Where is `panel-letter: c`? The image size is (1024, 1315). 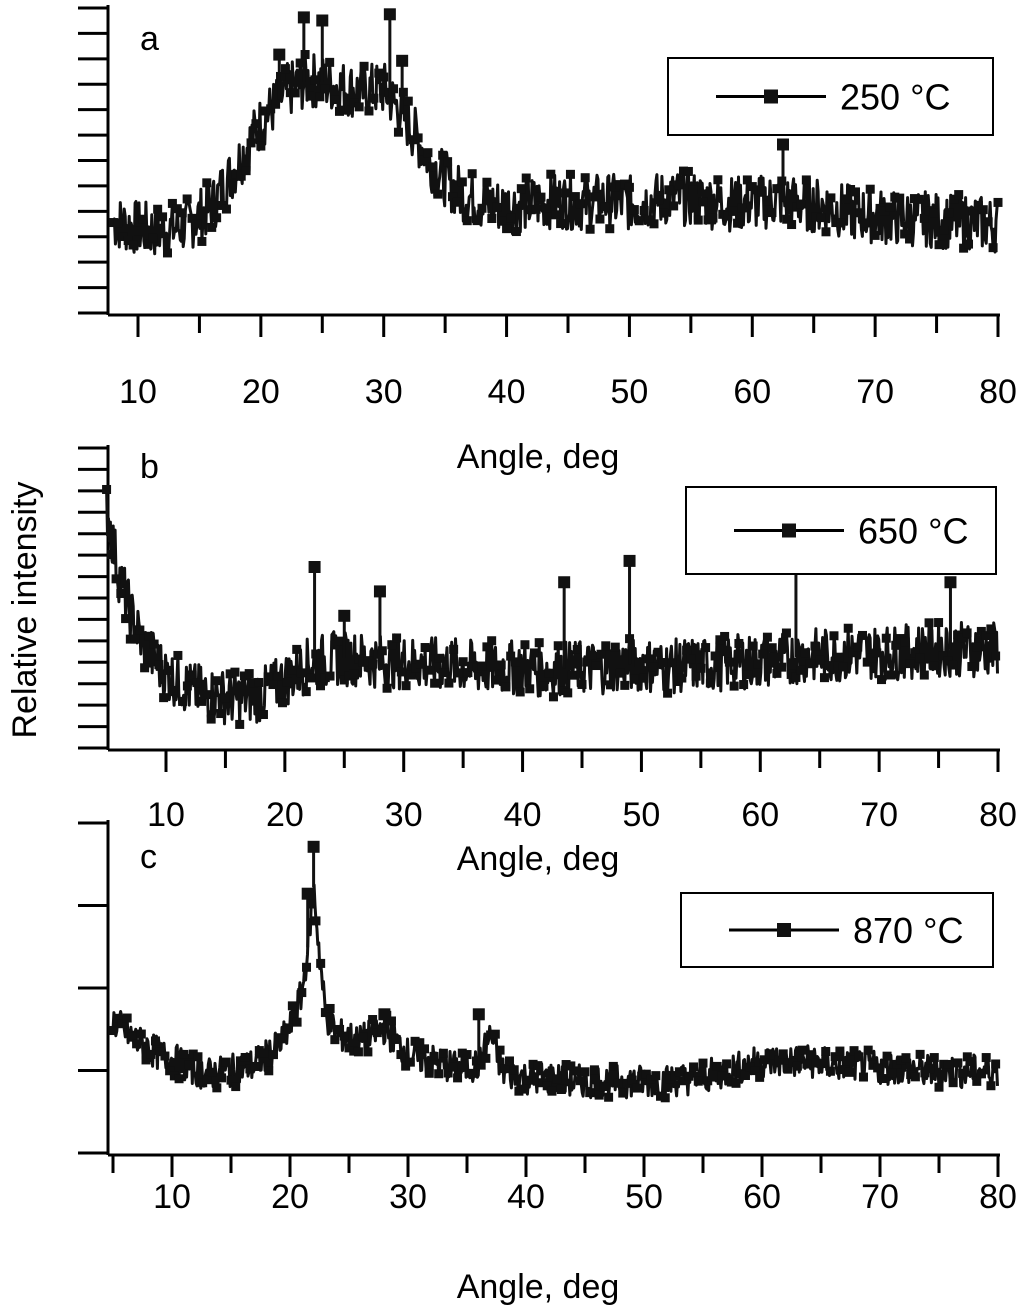 panel-letter: c is located at coordinates (148, 857).